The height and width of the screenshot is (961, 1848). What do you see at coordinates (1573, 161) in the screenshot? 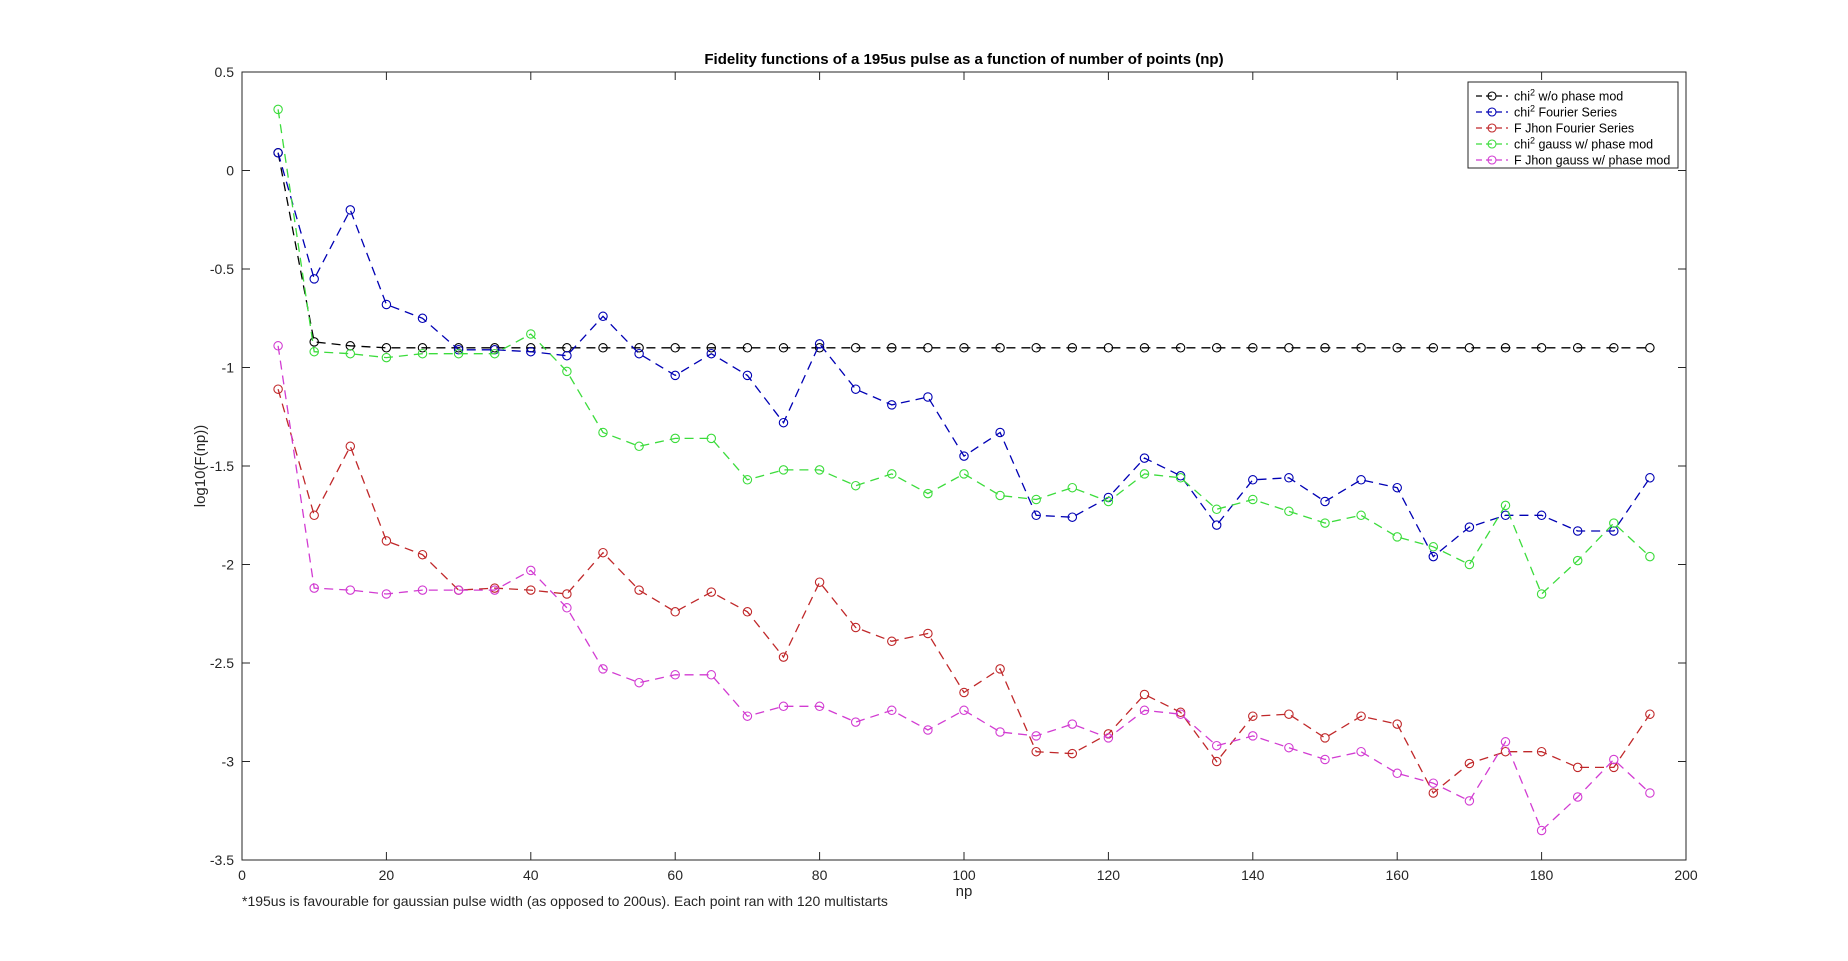
I see `legend-entry: F Jhon gauss w/ phase mod` at bounding box center [1573, 161].